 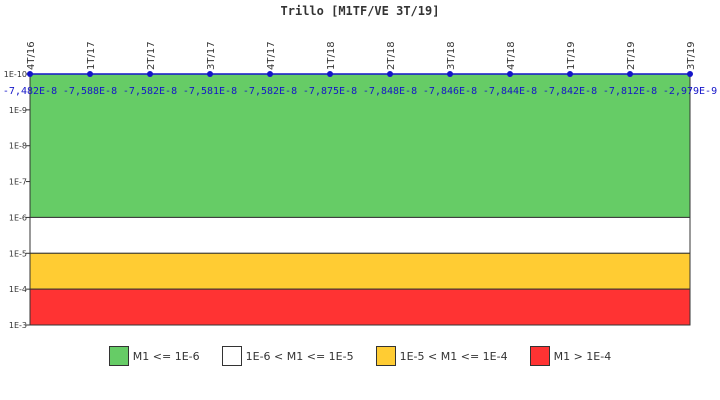 I want to click on legend-label-red: M1 > 1E-4, so click(x=582, y=356).